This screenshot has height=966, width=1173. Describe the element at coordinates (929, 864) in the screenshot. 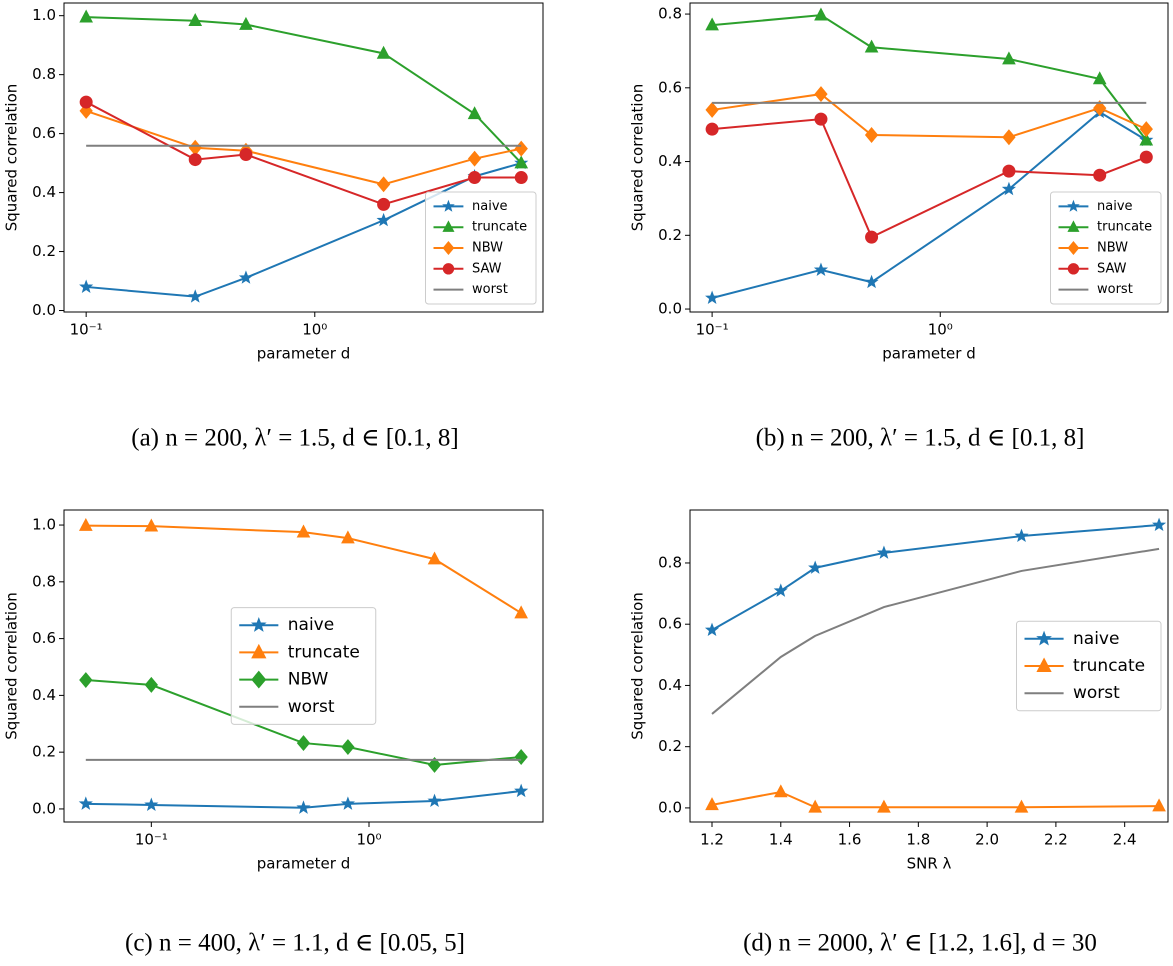

I see `x-axis-label: SNR λ` at that location.